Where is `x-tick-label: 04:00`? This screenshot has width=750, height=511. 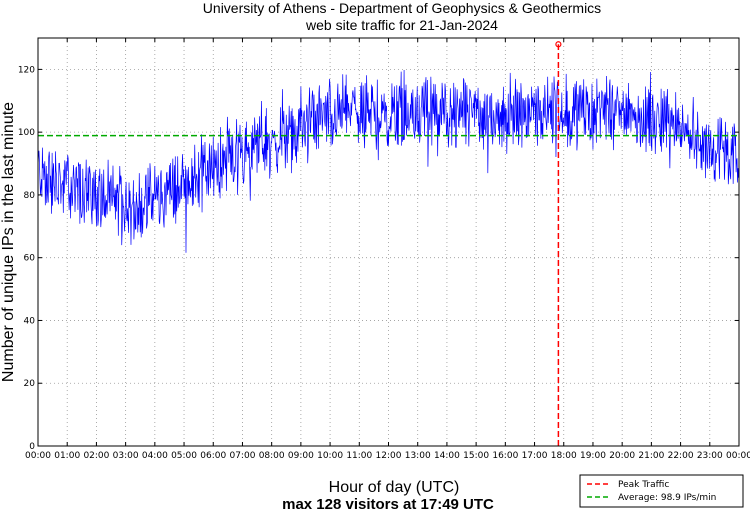 x-tick-label: 04:00 is located at coordinates (155, 456).